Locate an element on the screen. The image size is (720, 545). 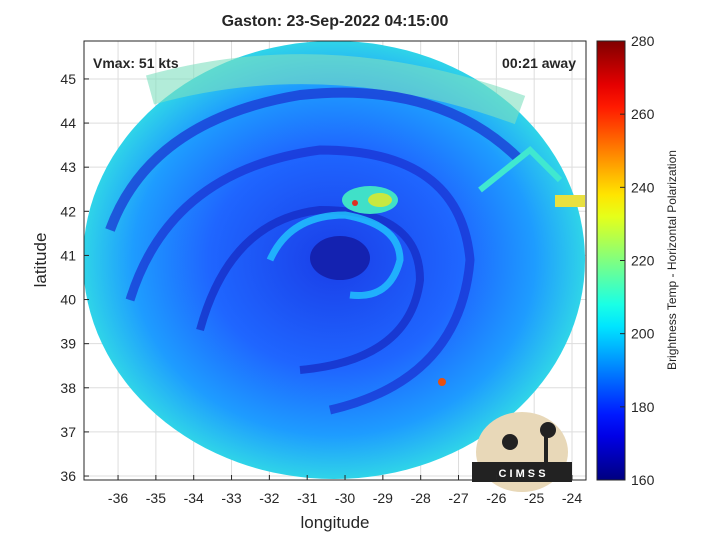
colorbar-tick-label: 180 is located at coordinates (643, 407).